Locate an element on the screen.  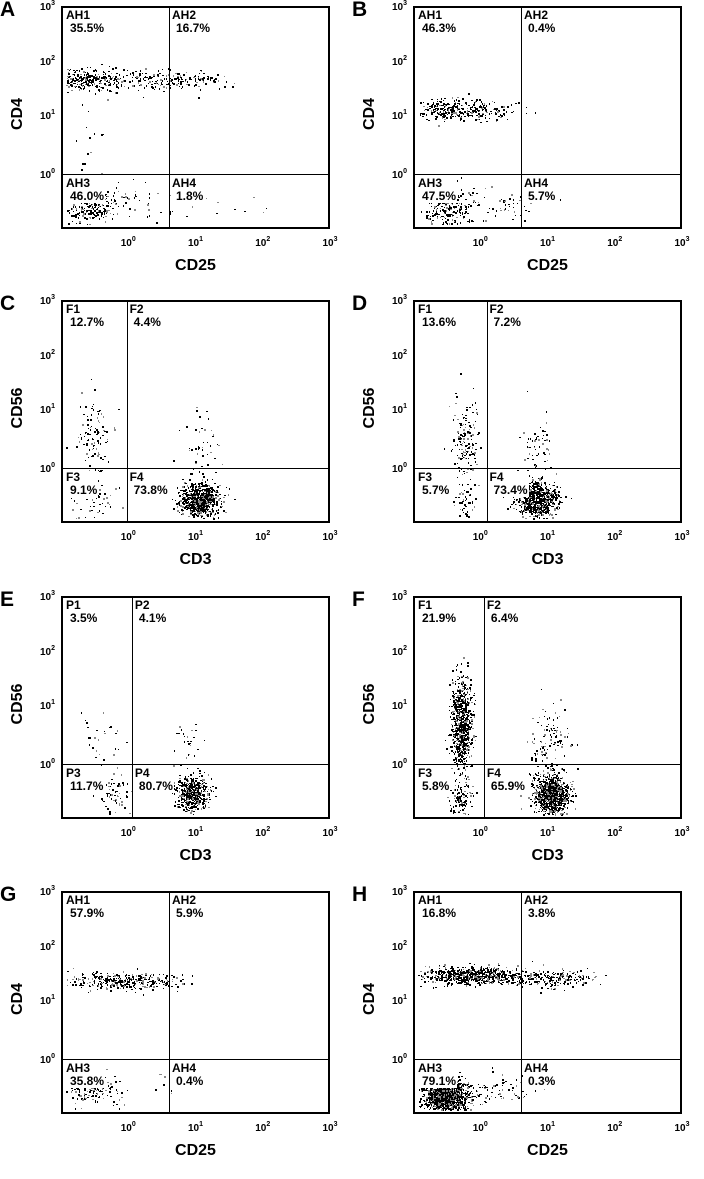
quadrant-label-f2: F2 7.2% is located at coordinates (505, 316).